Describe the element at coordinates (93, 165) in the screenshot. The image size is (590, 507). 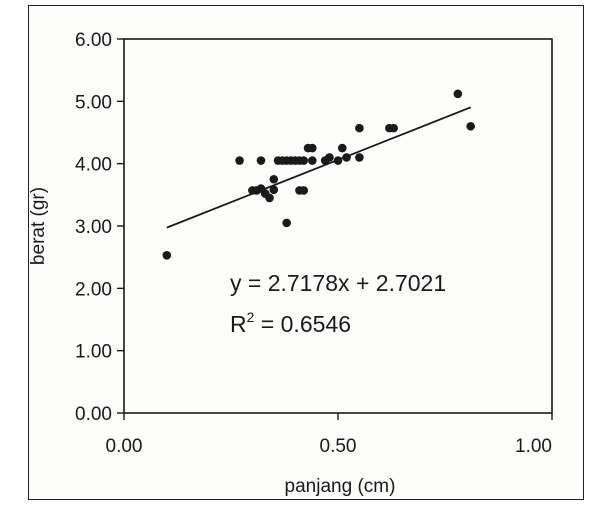
I see `y-tick-label: 4.00` at that location.